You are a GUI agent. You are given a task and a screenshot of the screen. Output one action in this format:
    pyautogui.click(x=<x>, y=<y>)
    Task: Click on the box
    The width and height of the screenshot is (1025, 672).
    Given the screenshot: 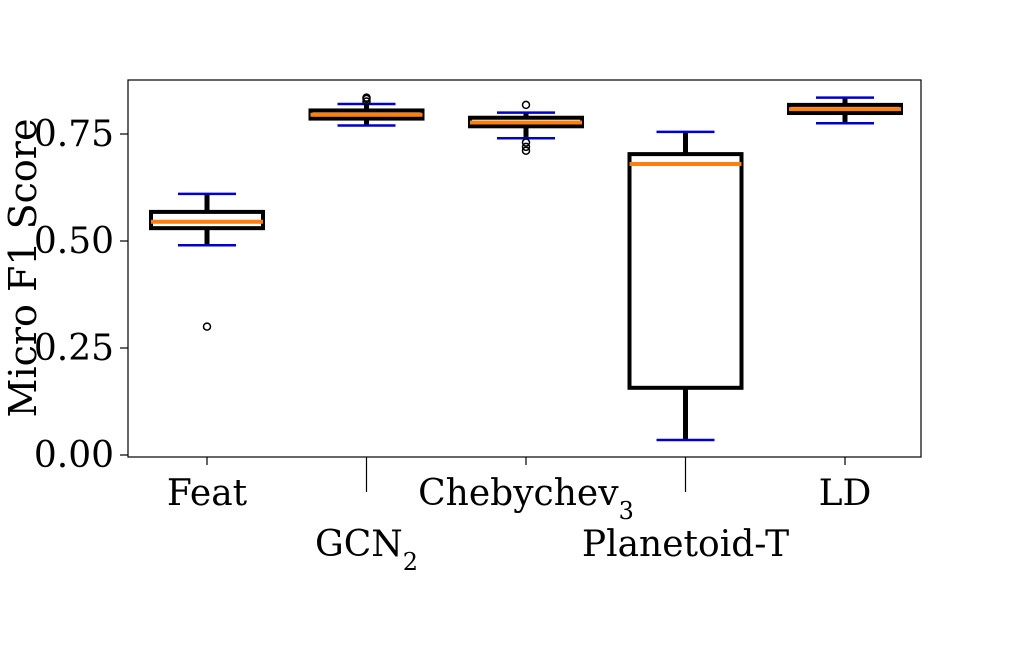 What is the action you would take?
    pyautogui.click(x=685, y=271)
    